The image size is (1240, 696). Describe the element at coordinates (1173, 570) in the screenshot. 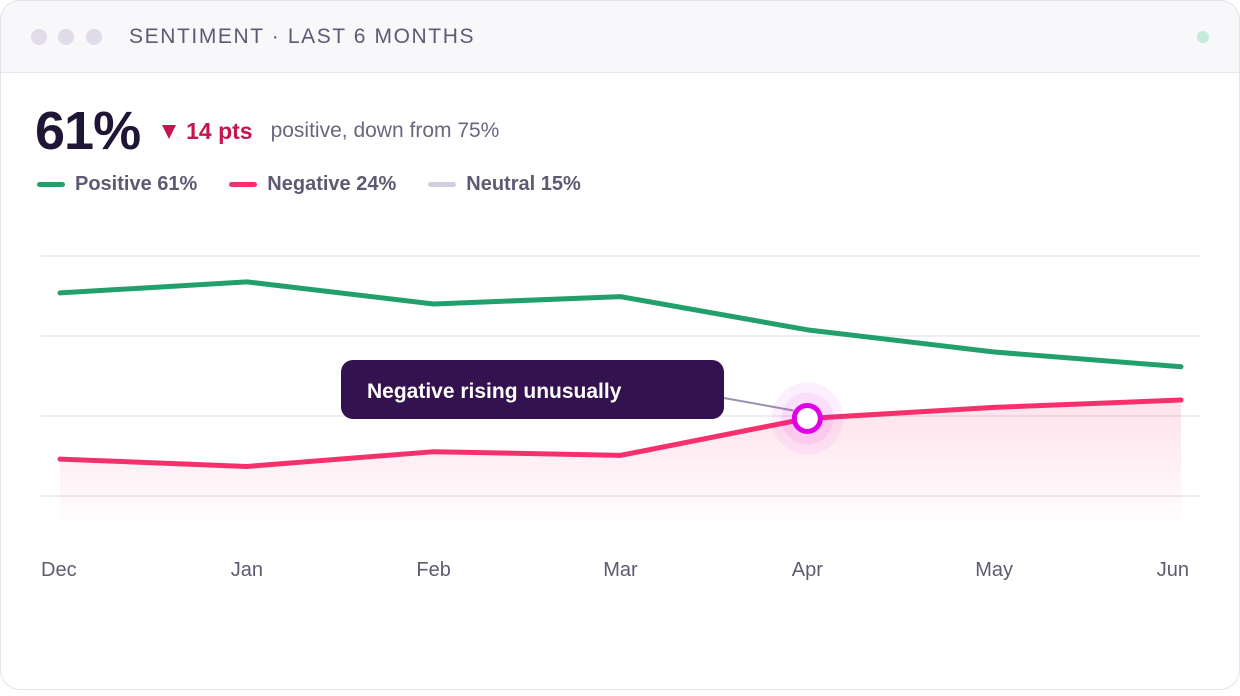

I see `x-tick-label: Jun` at that location.